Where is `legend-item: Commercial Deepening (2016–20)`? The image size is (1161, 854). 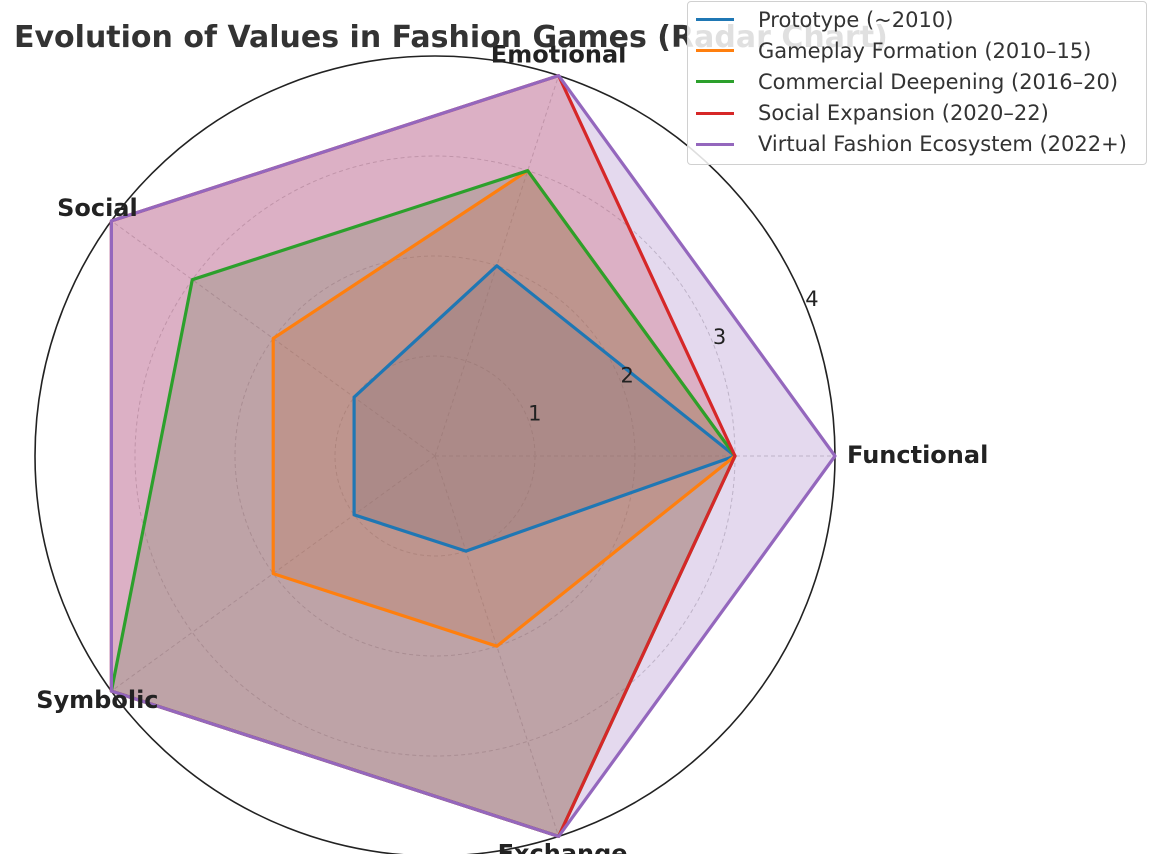
legend-item: Commercial Deepening (2016–20) is located at coordinates (917, 81).